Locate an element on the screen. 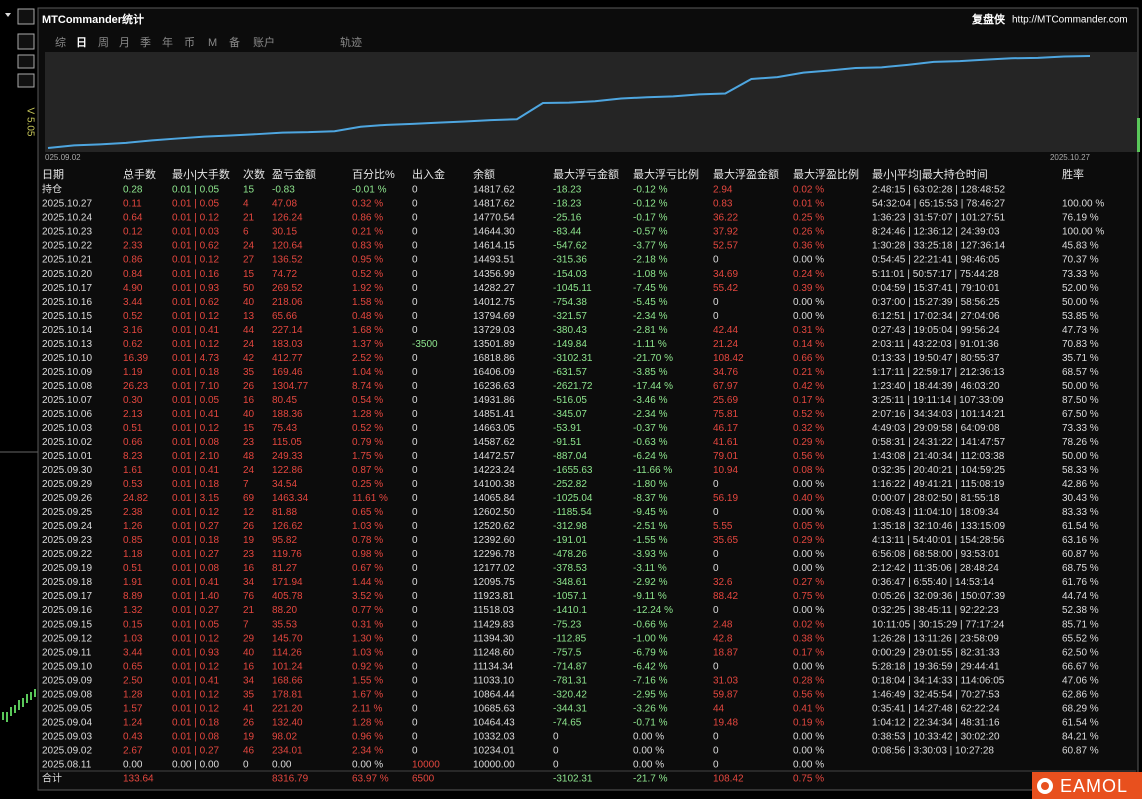 The image size is (1142, 799). cell: 1:26:28 | 13:11:26 | 23:58:09 is located at coordinates (935, 638).